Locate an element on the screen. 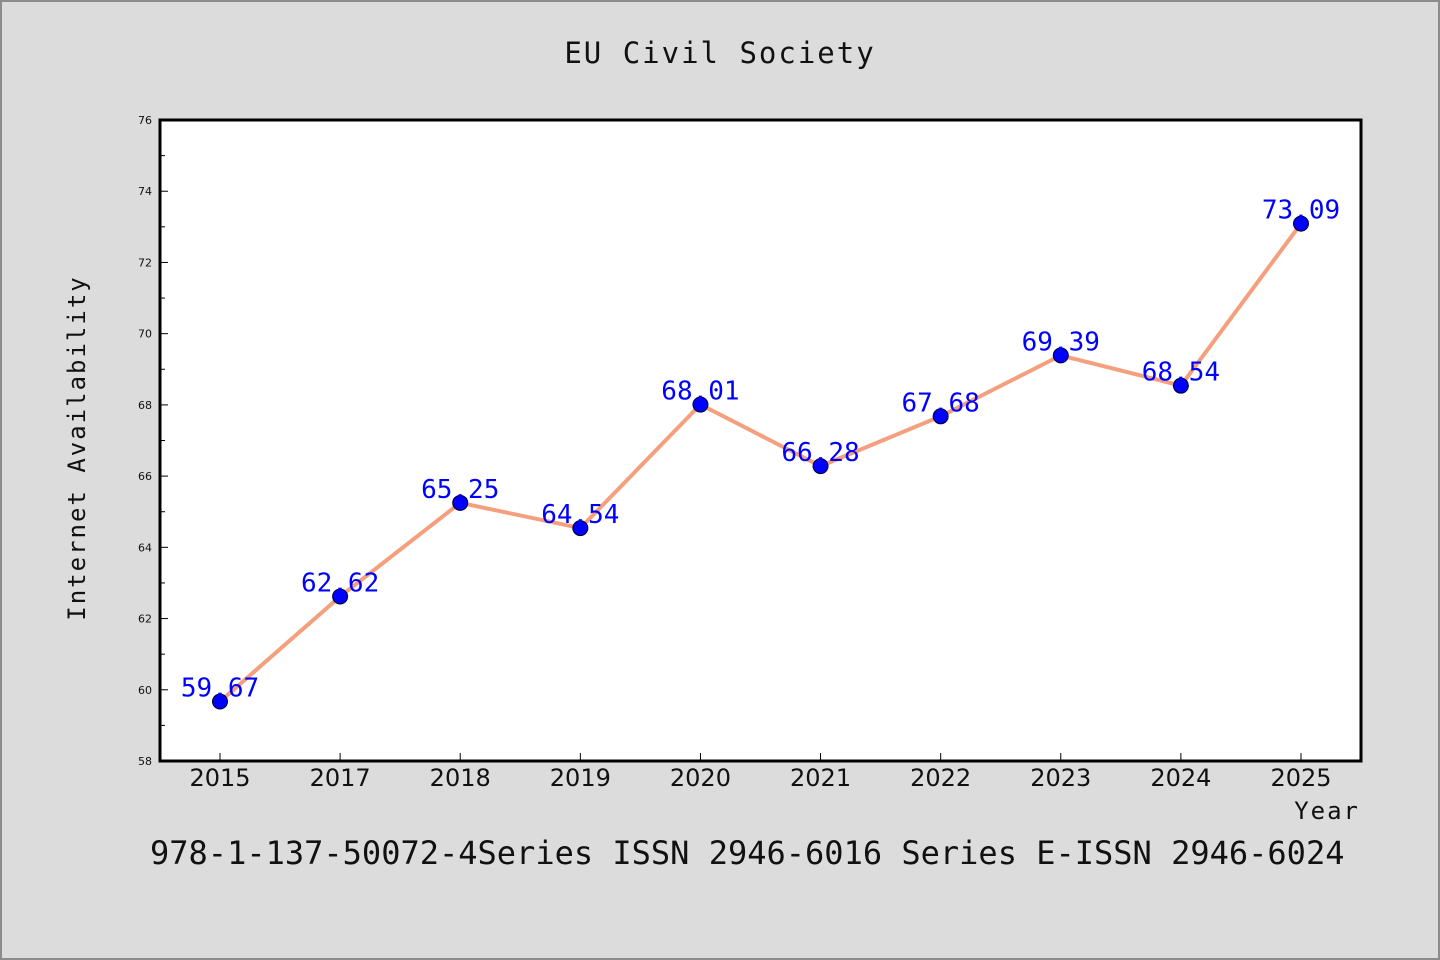  y-axis: 58 60 62 64 66 68 70 72 74 76 is located at coordinates (153, 441).